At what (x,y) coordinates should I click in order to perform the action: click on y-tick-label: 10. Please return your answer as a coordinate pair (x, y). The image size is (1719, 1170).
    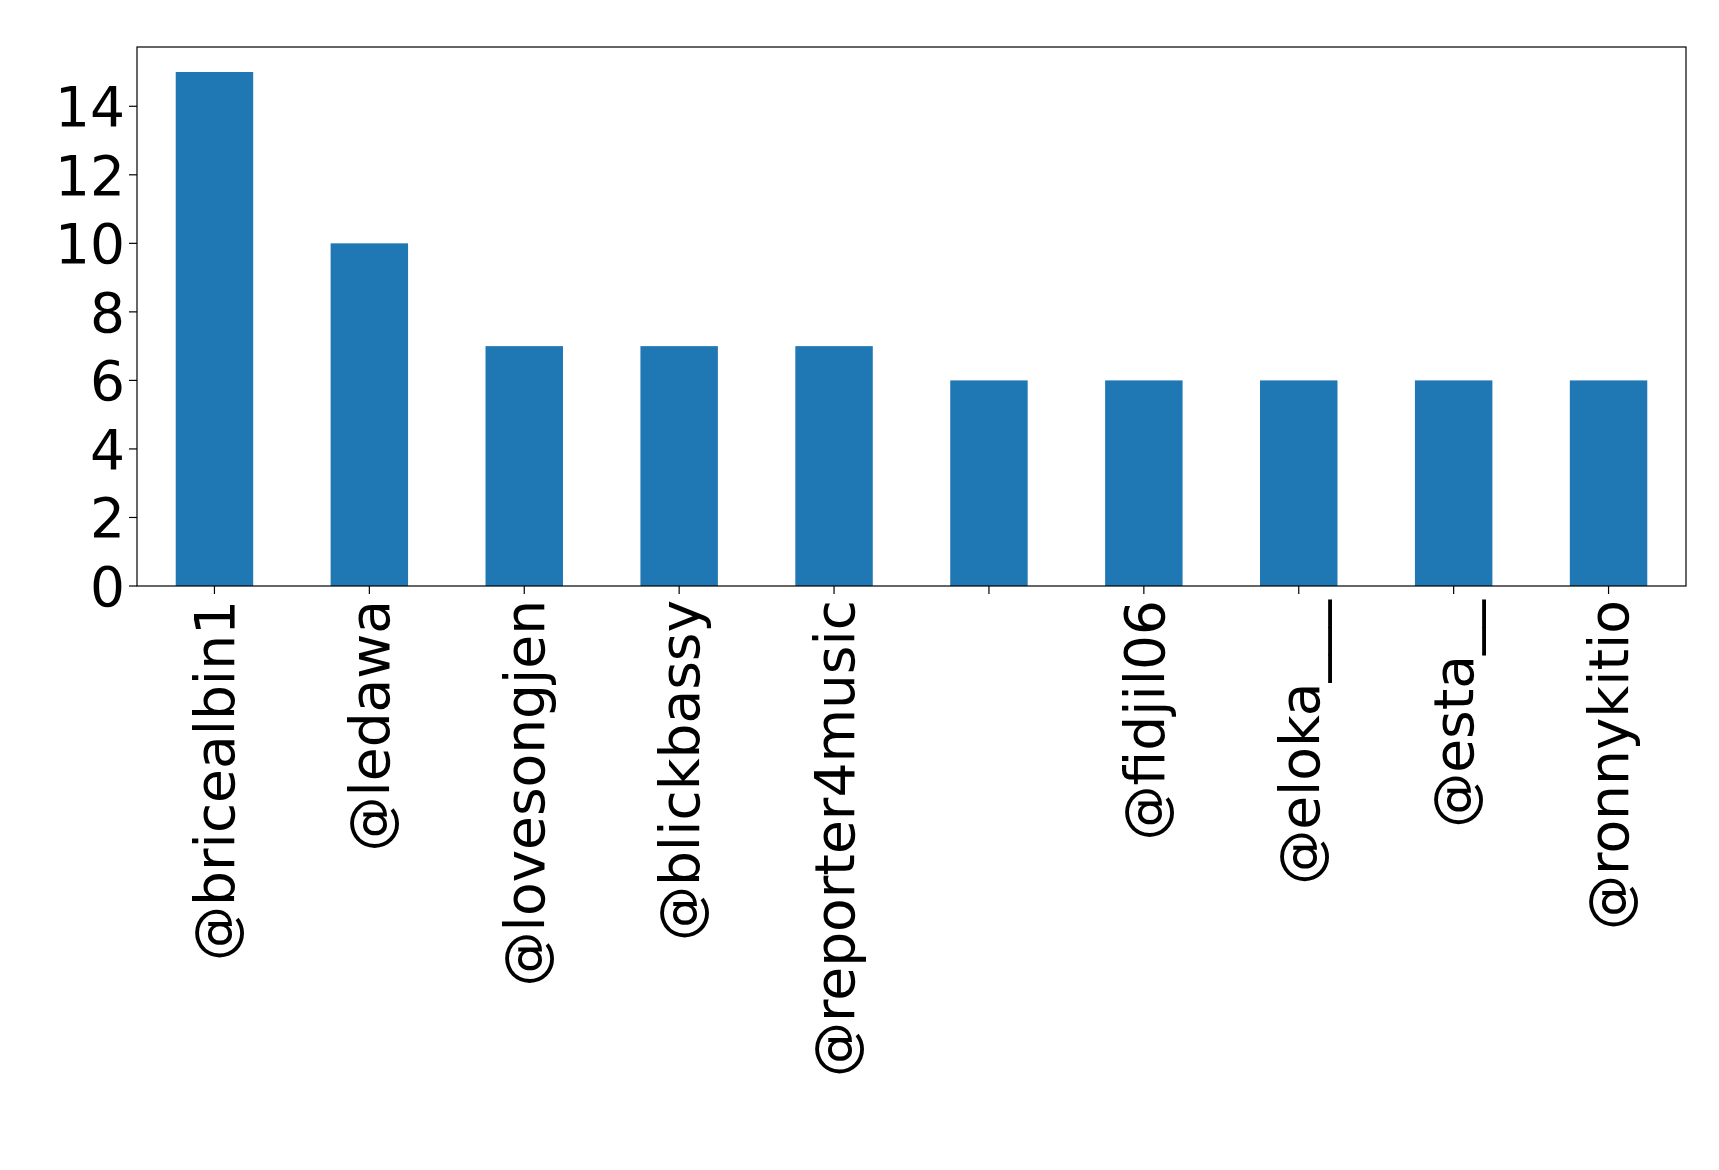
    Looking at the image, I should click on (90, 244).